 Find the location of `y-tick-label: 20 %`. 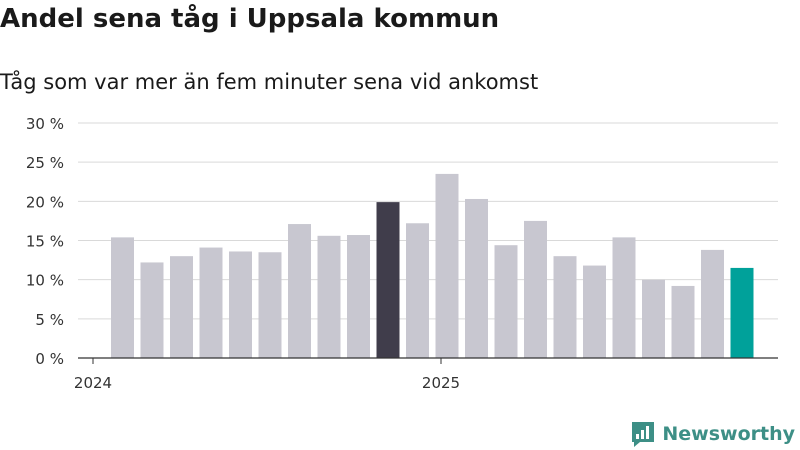

y-tick-label: 20 % is located at coordinates (45, 202).